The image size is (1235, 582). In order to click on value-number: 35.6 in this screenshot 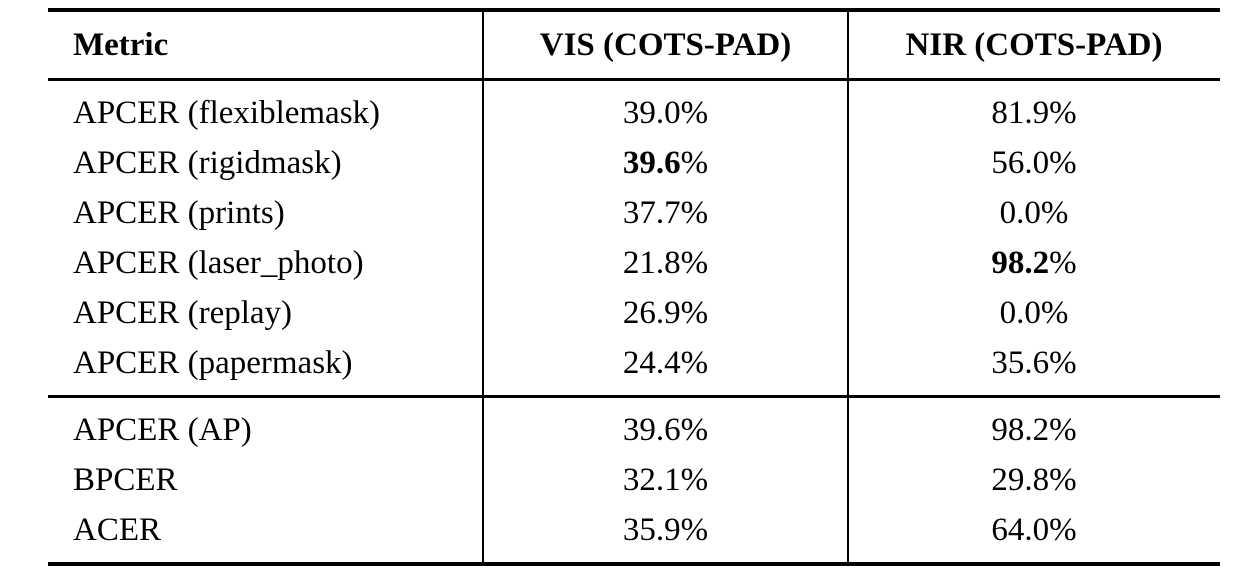, I will do `click(1020, 363)`.